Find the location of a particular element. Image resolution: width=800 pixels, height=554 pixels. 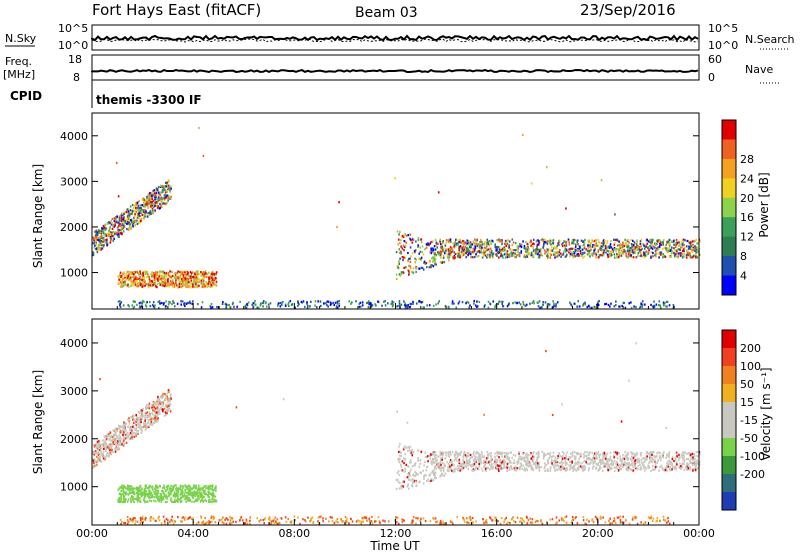

nave-tick-low: 0 is located at coordinates (711, 77).